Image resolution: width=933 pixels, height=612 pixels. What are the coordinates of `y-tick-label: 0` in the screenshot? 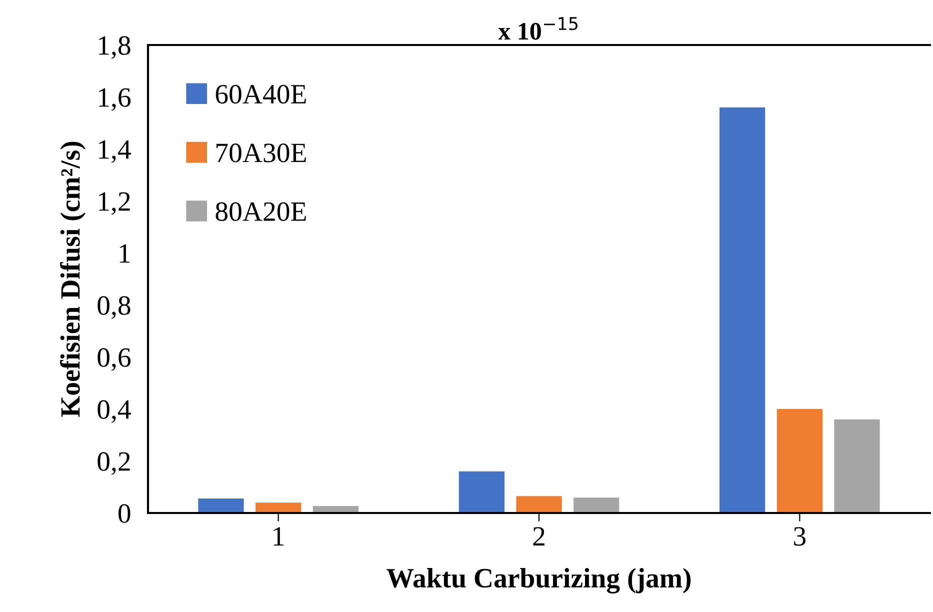 It's located at (124, 513).